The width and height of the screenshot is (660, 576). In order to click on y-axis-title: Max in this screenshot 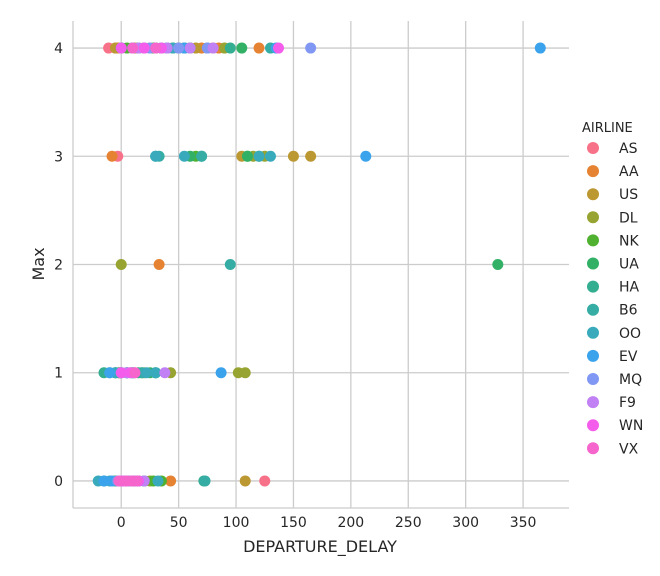, I will do `click(38, 263)`.